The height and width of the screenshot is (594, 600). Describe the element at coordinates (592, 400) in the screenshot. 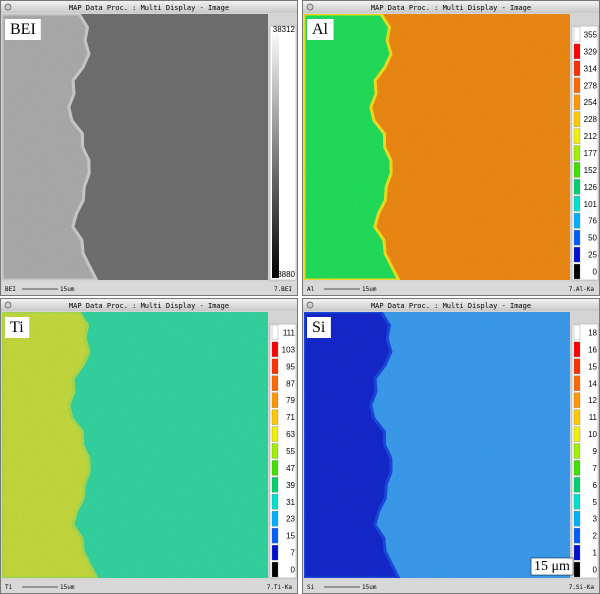

I see `colorbar-tick: 12` at that location.